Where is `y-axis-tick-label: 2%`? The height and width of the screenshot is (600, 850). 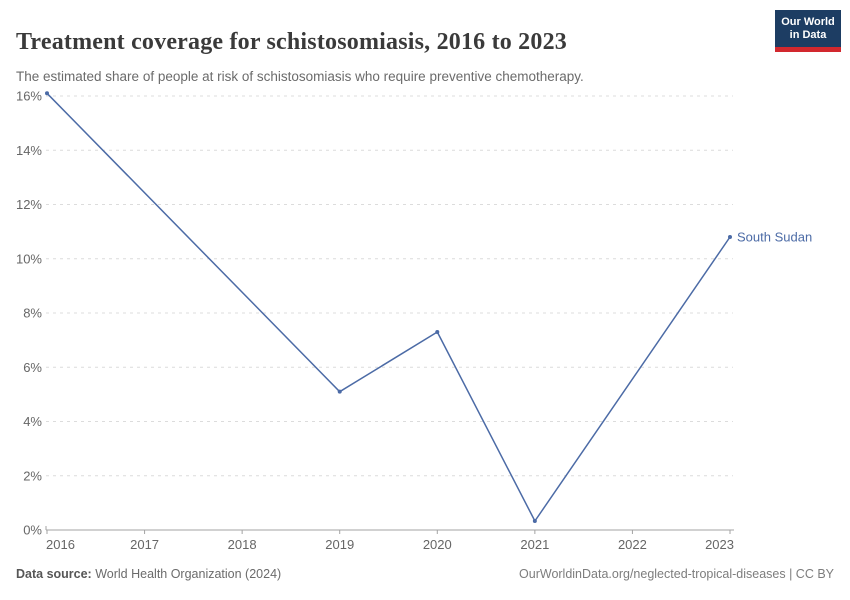
y-axis-tick-label: 2% is located at coordinates (32, 475).